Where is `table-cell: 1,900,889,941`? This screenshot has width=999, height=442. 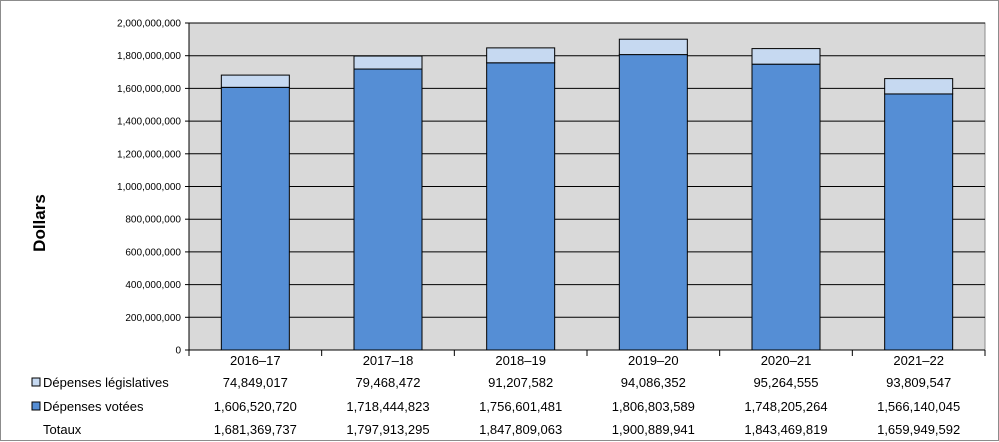 table-cell: 1,900,889,941 is located at coordinates (653, 429).